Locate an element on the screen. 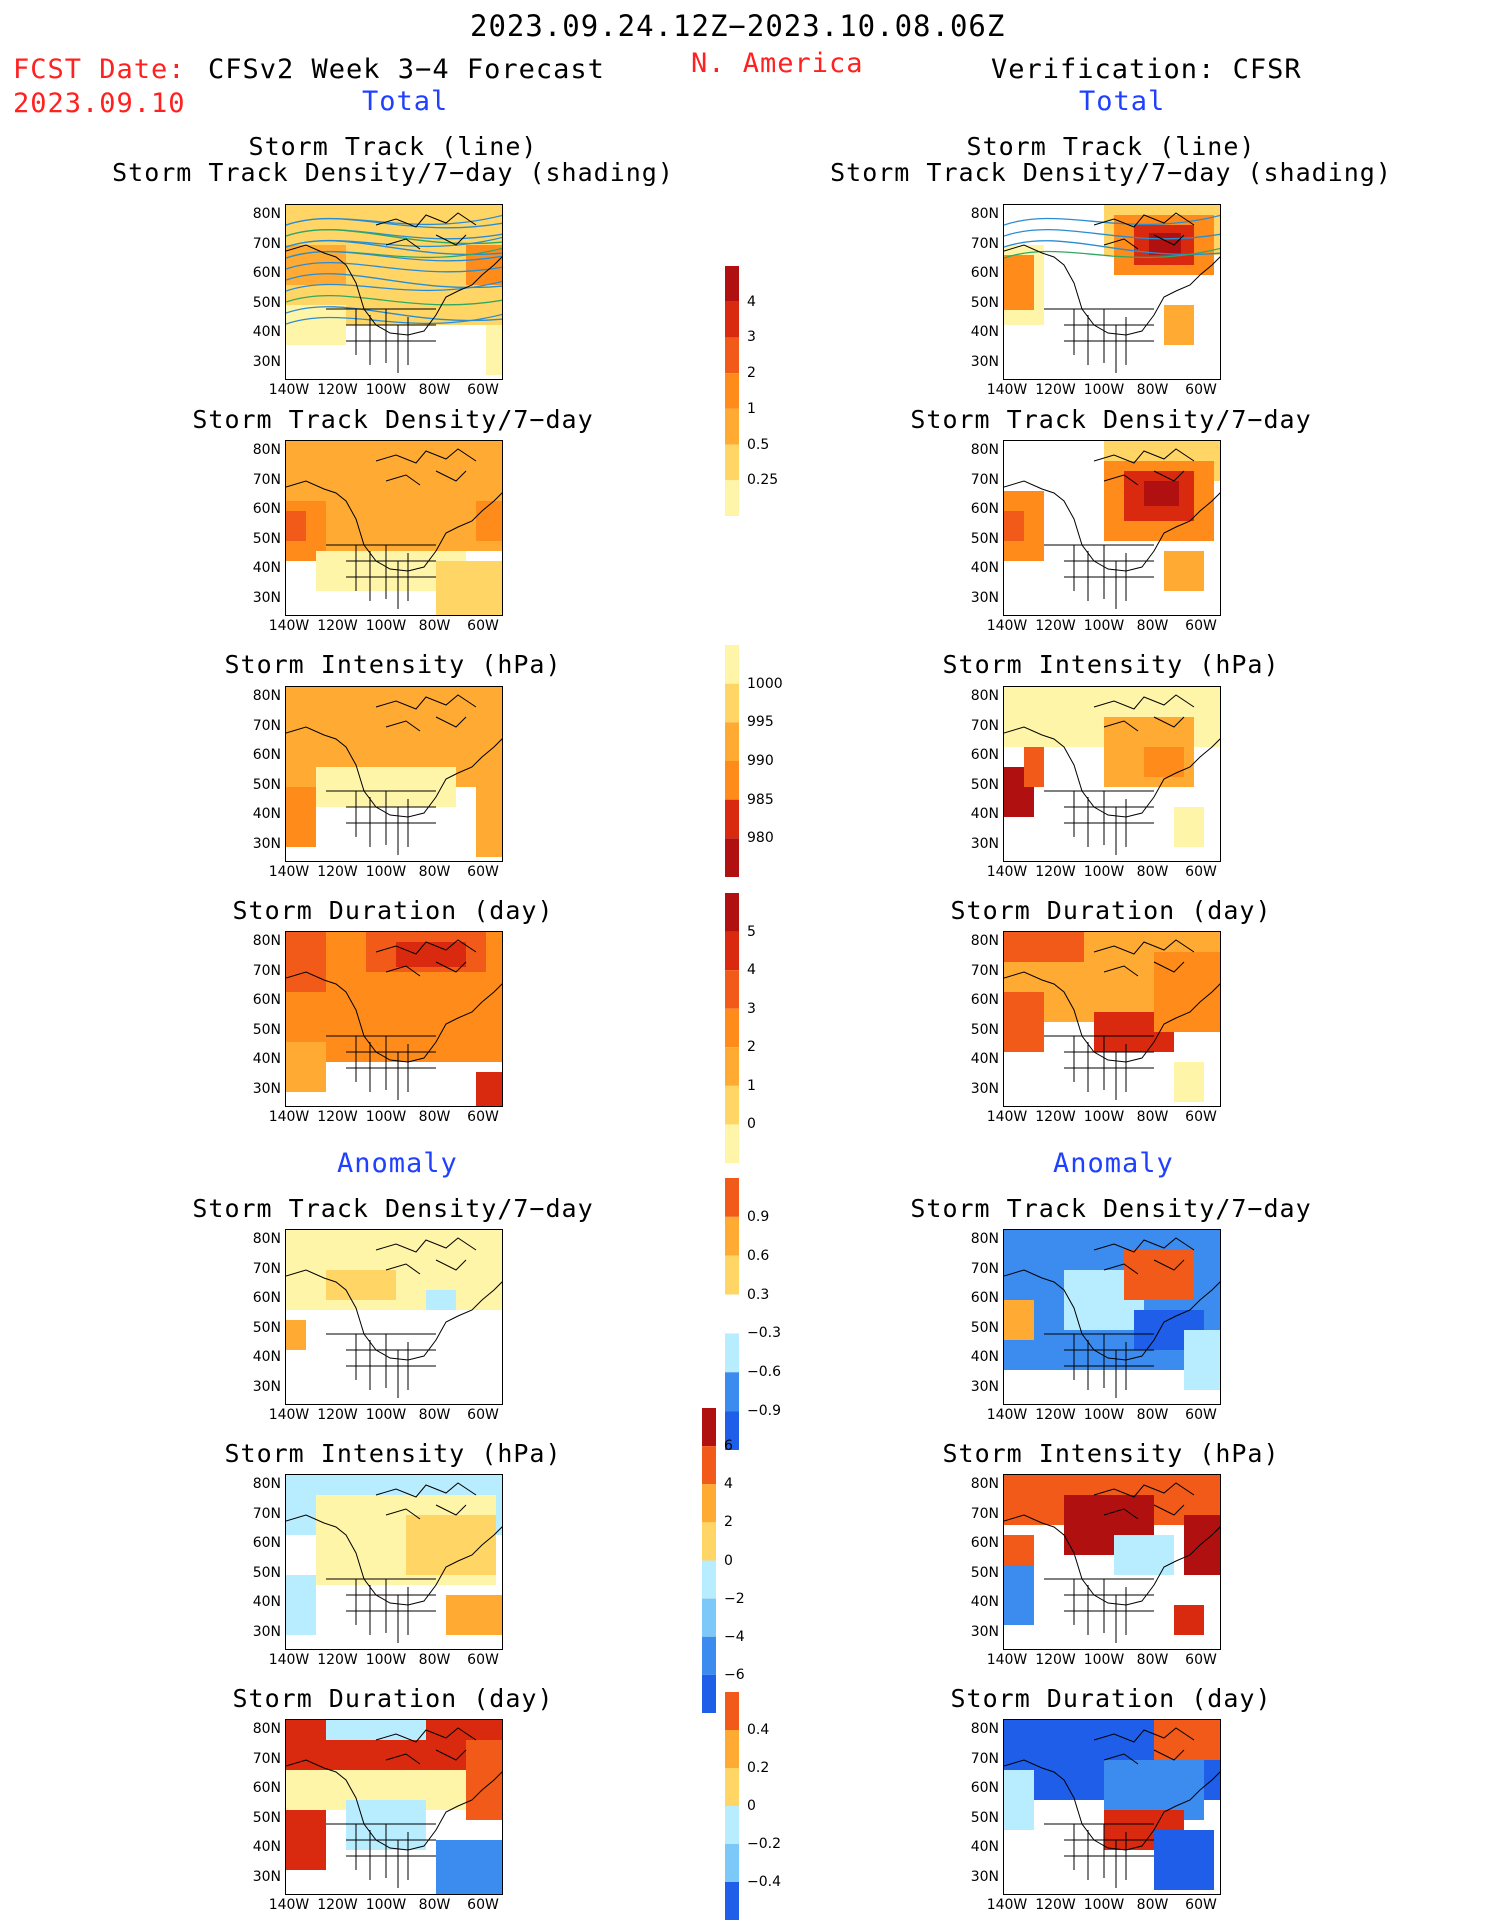 The width and height of the screenshot is (1487, 1925). model-title: CFSv2 Week 3−4 Forecast is located at coordinates (406, 69).